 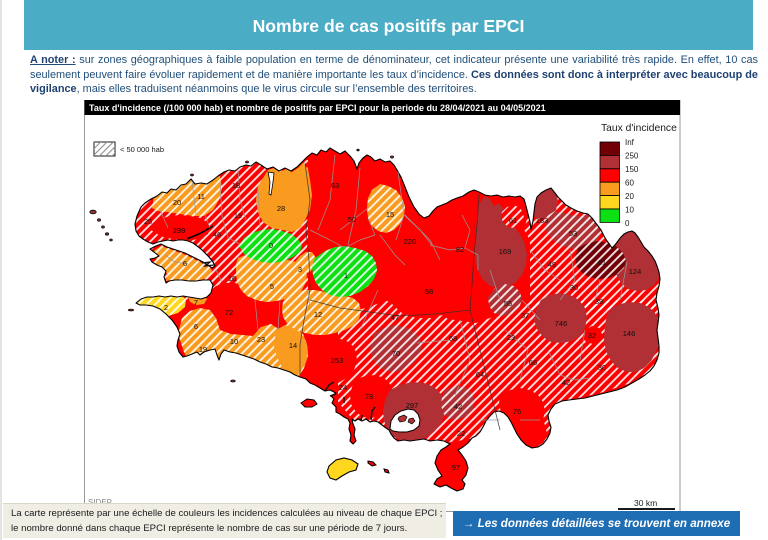 What do you see at coordinates (632, 169) in the screenshot?
I see `svg-text: 150` at bounding box center [632, 169].